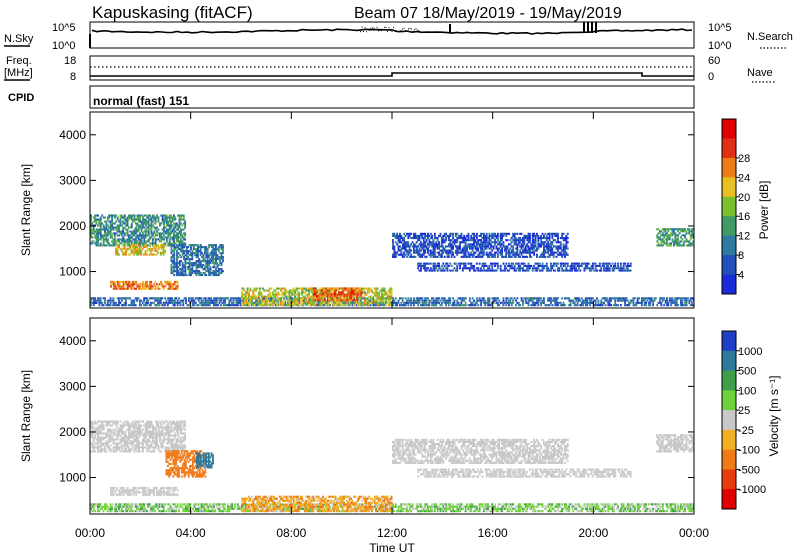 The width and height of the screenshot is (800, 554). What do you see at coordinates (73, 77) in the screenshot?
I see `freq-tick-bottom: 8` at bounding box center [73, 77].